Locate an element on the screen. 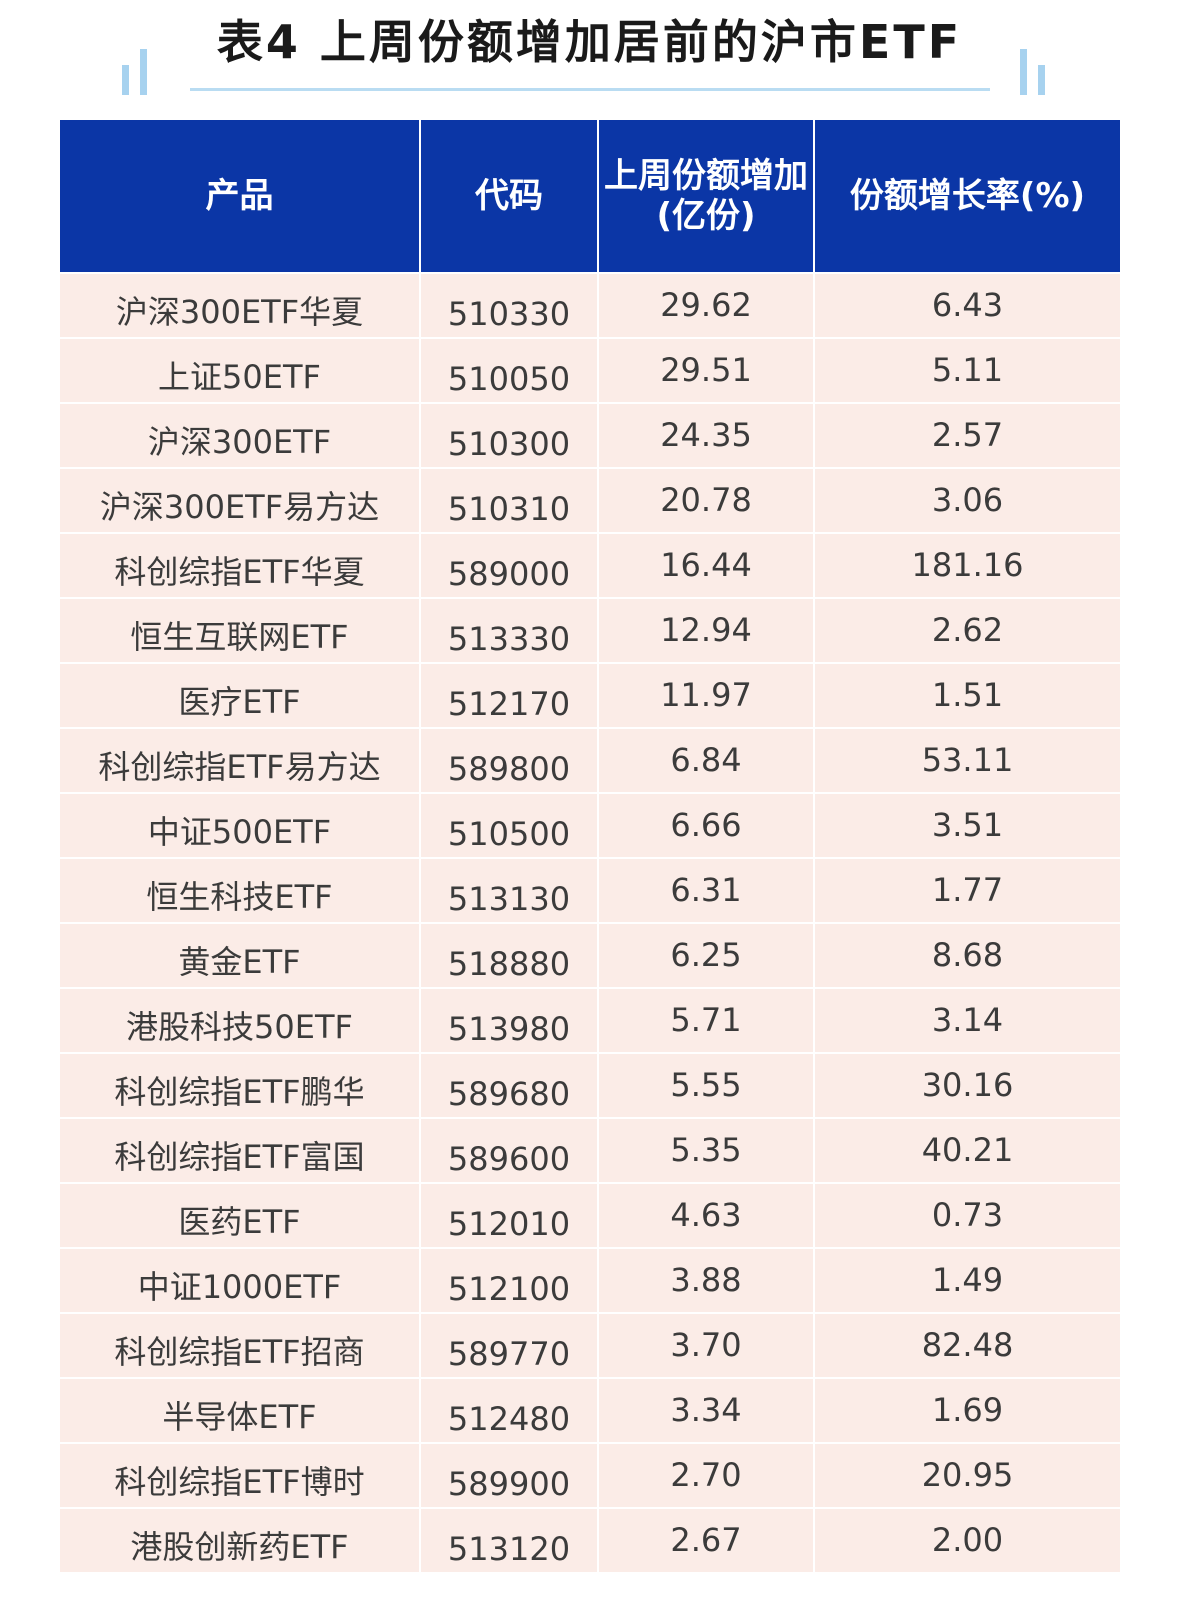 The height and width of the screenshot is (1623, 1179). growth-rate-cell: 53.11 is located at coordinates (967, 760).